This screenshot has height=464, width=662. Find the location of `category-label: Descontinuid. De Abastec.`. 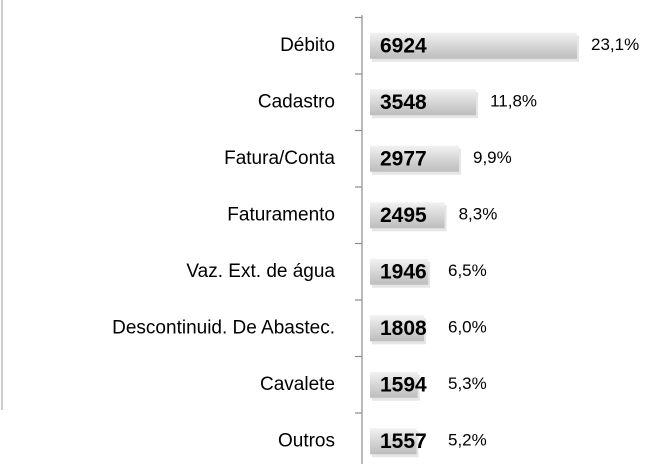

category-label: Descontinuid. De Abastec. is located at coordinates (223, 327).